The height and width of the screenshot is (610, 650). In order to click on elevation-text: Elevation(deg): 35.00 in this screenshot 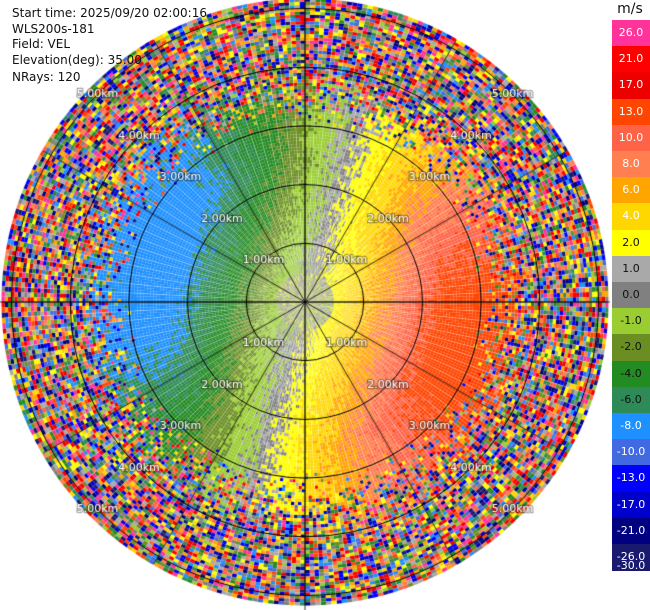, I will do `click(77, 60)`.